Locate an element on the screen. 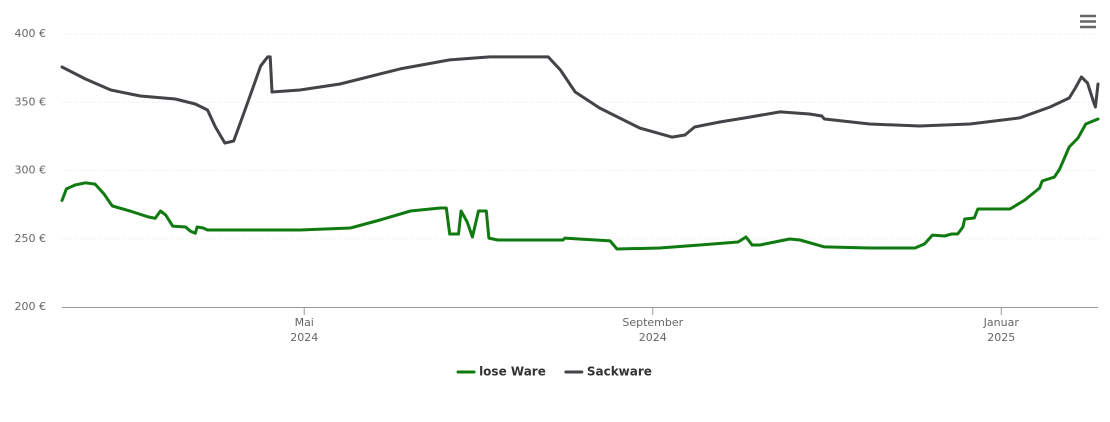 The image size is (1110, 422). legend-item: lose Ware is located at coordinates (501, 372).